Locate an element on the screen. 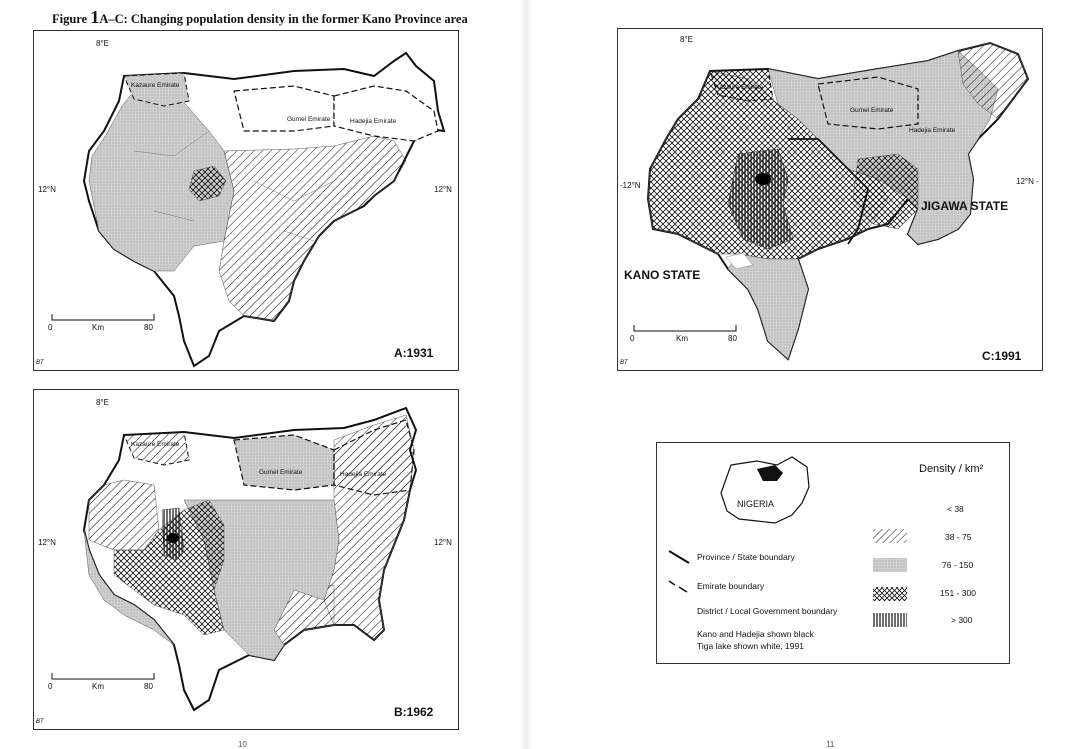 This screenshot has width=1080, height=749. density-zone-core-c is located at coordinates (760, 199).